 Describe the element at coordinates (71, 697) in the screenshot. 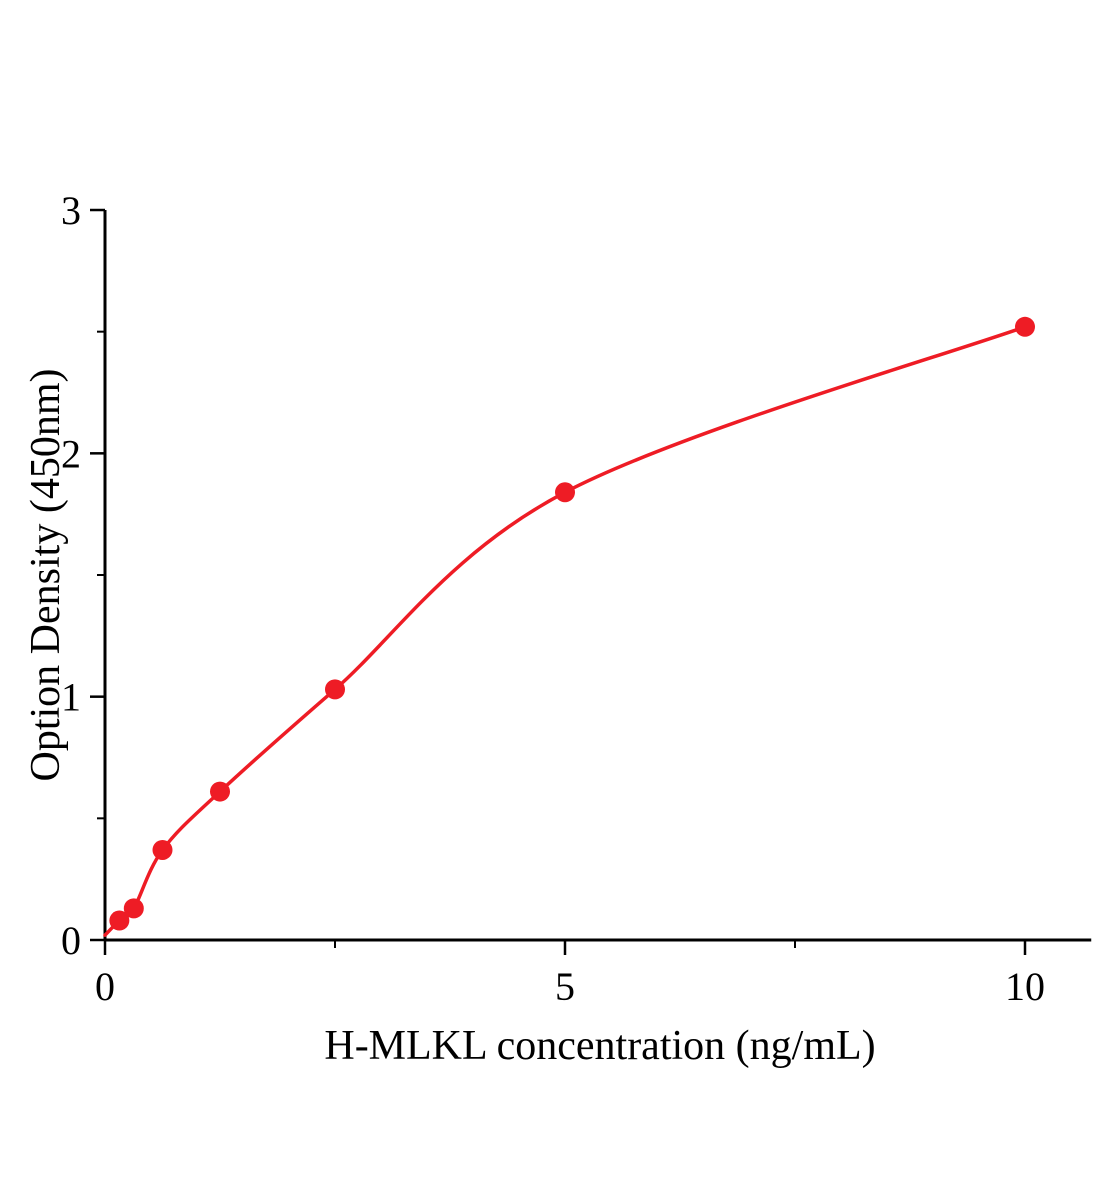

I see `y-axis-tick-label: 1` at that location.